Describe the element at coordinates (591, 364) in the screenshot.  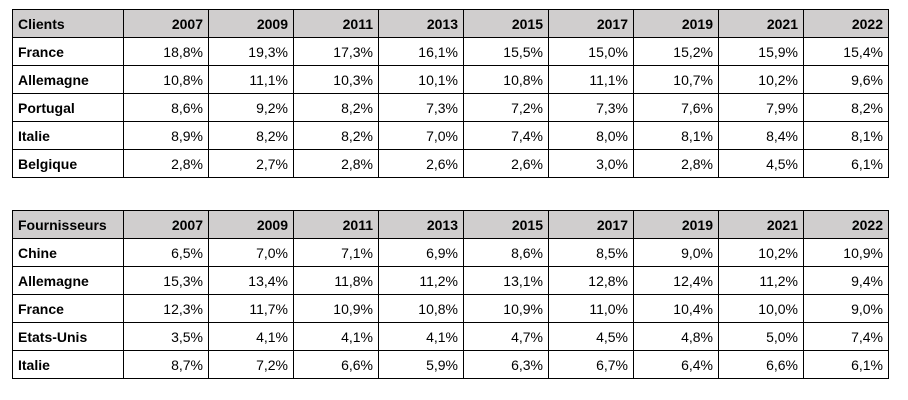
I see `table-cell: 6,7%` at that location.